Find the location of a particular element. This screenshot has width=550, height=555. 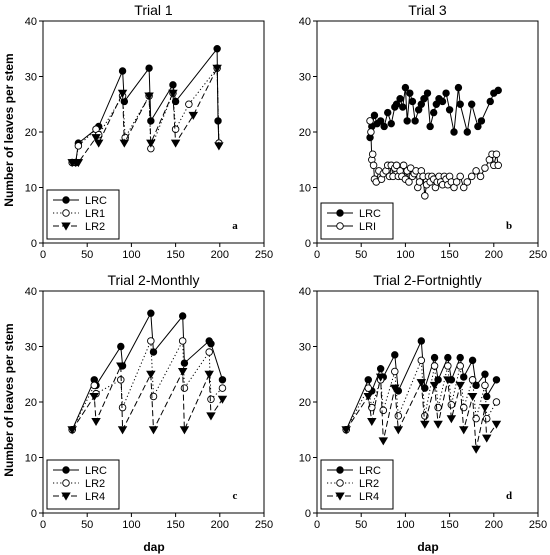

series-lr1 is located at coordinates (145, 115).